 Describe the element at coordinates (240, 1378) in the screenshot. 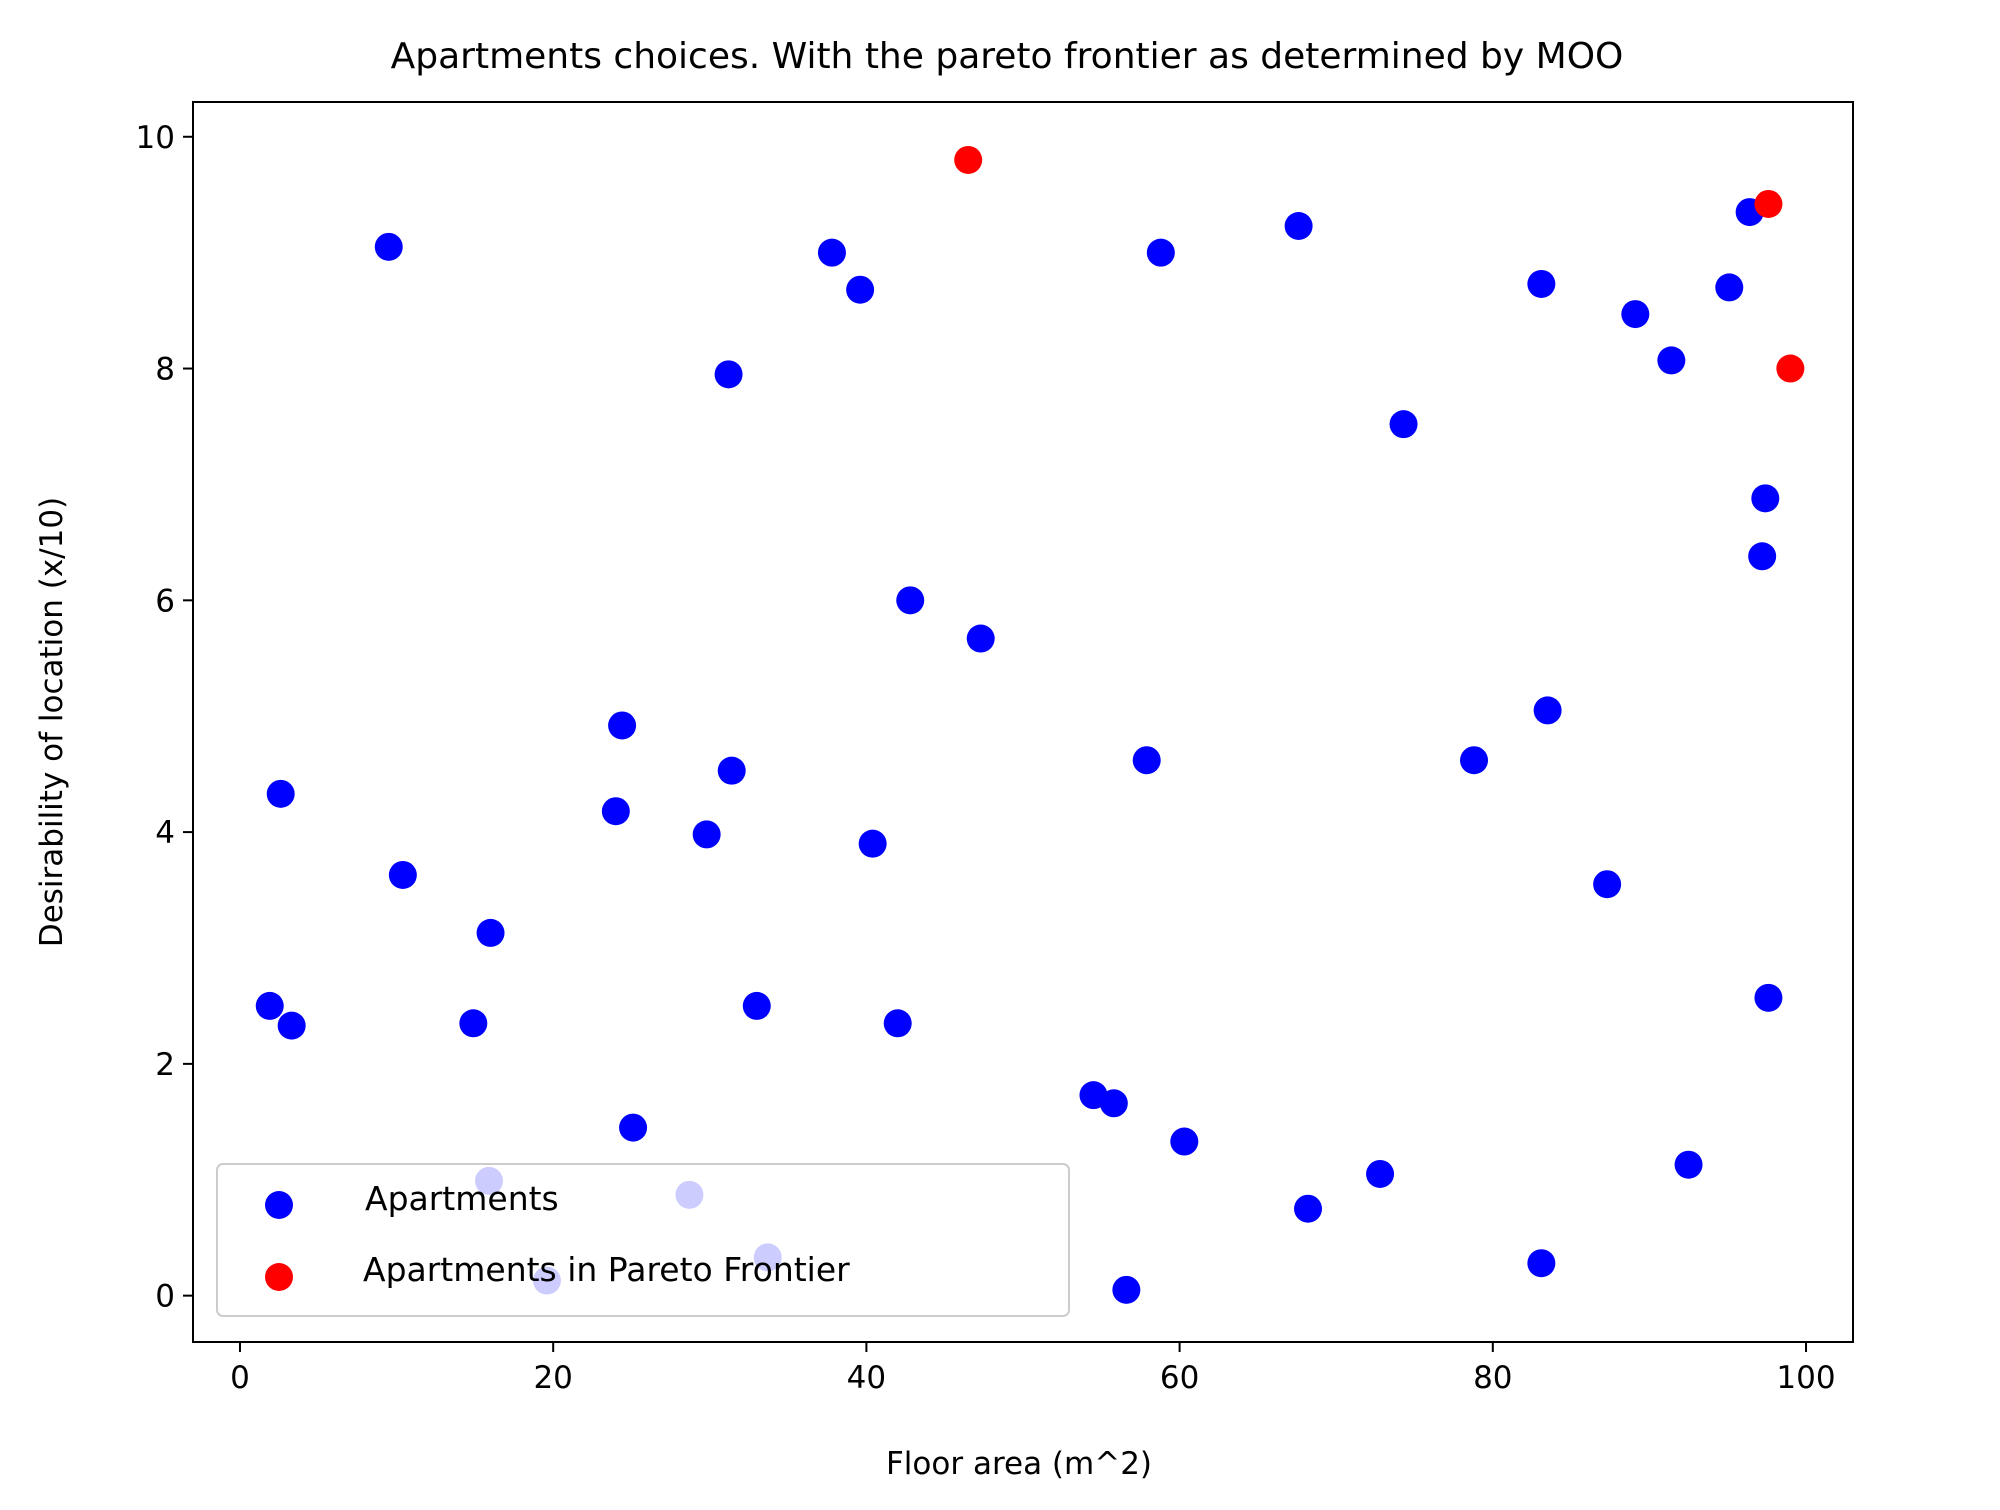

I see `x-tick-label: 0` at that location.